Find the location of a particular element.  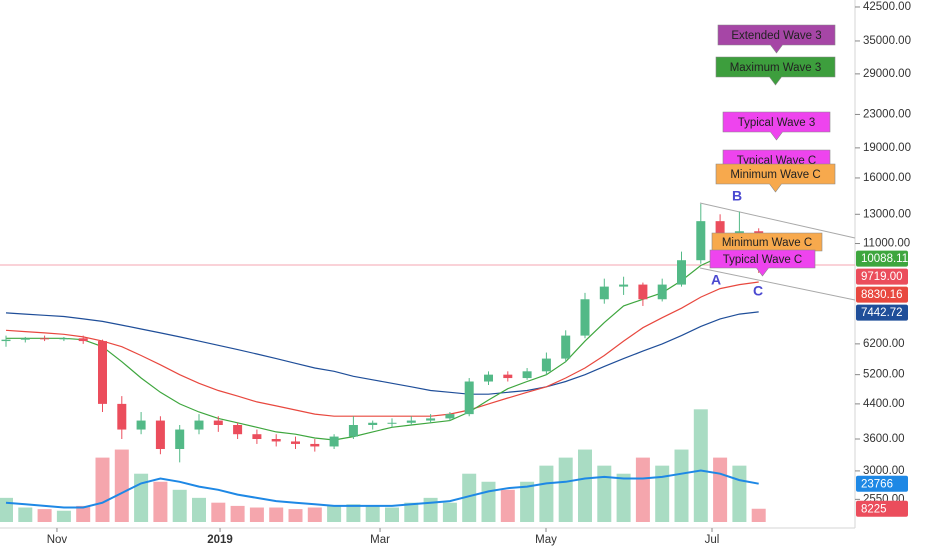

price-tag-label: 8830.16 is located at coordinates (882, 295).